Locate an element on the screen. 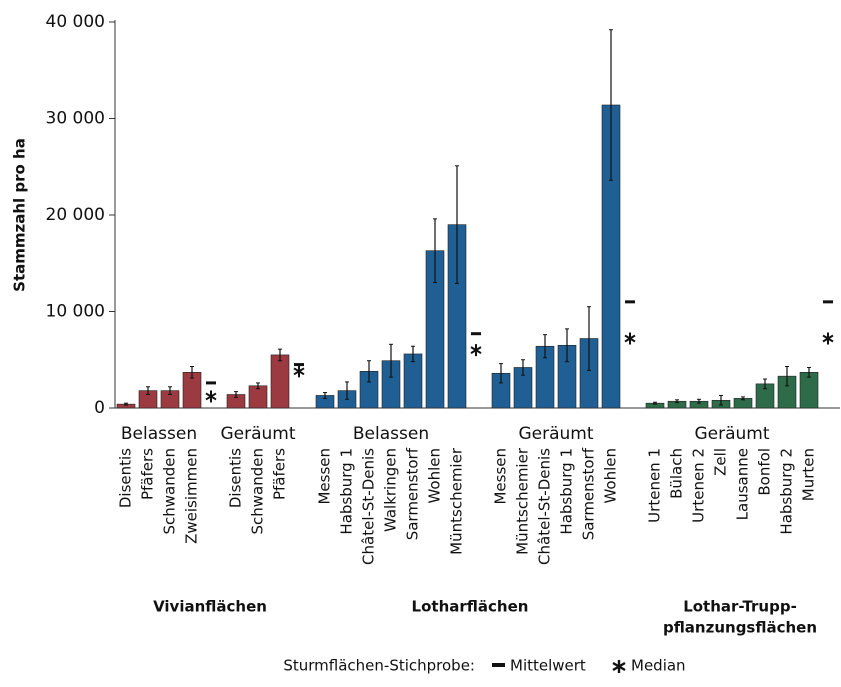 Image resolution: width=841 pixels, height=687 pixels. y-tick-label: 20 000 is located at coordinates (75, 215).